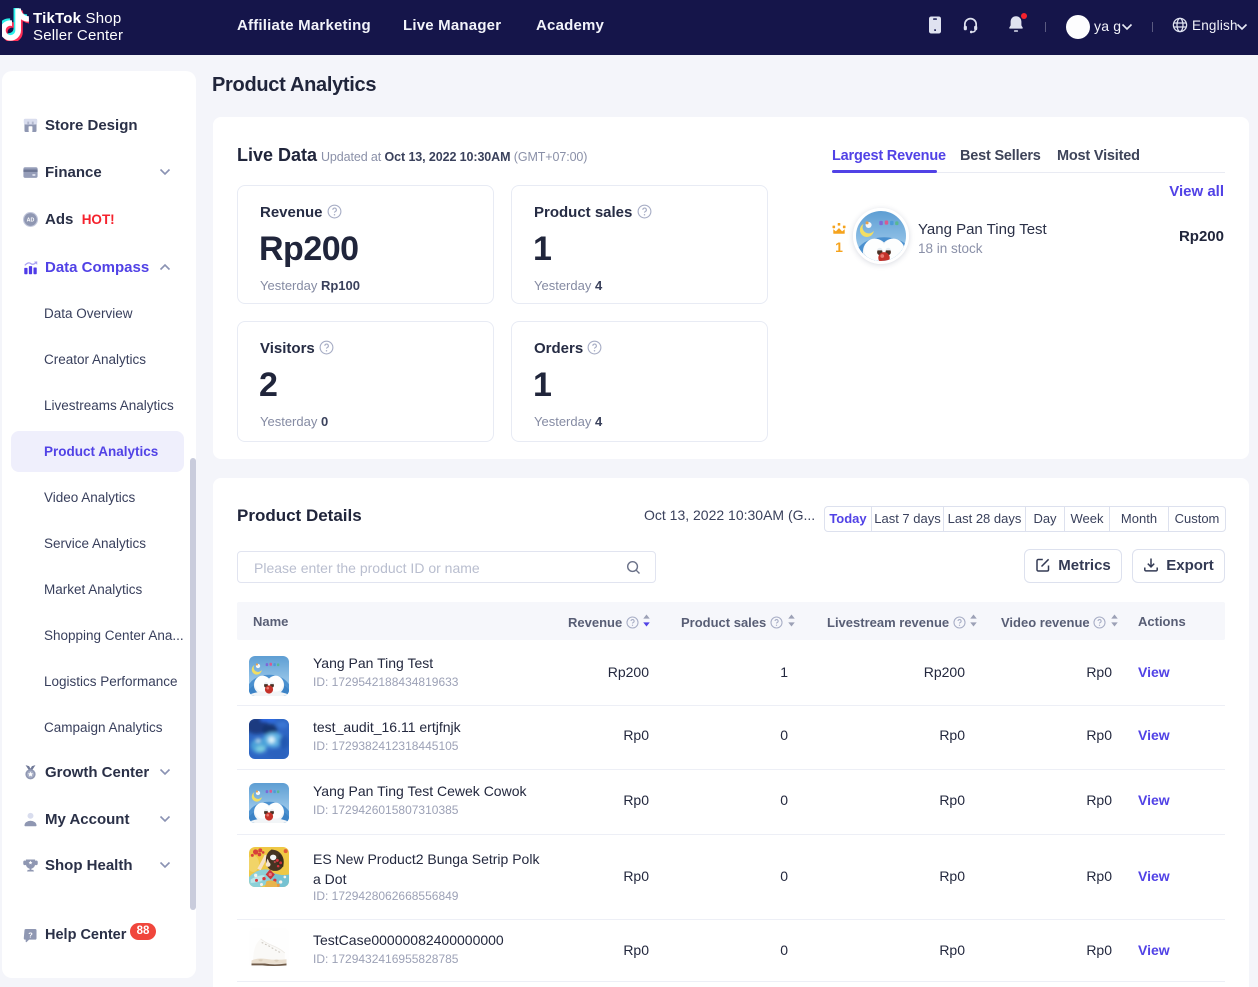 This screenshot has width=1258, height=987. Describe the element at coordinates (31, 220) in the screenshot. I see `svg-text: AD` at that location.